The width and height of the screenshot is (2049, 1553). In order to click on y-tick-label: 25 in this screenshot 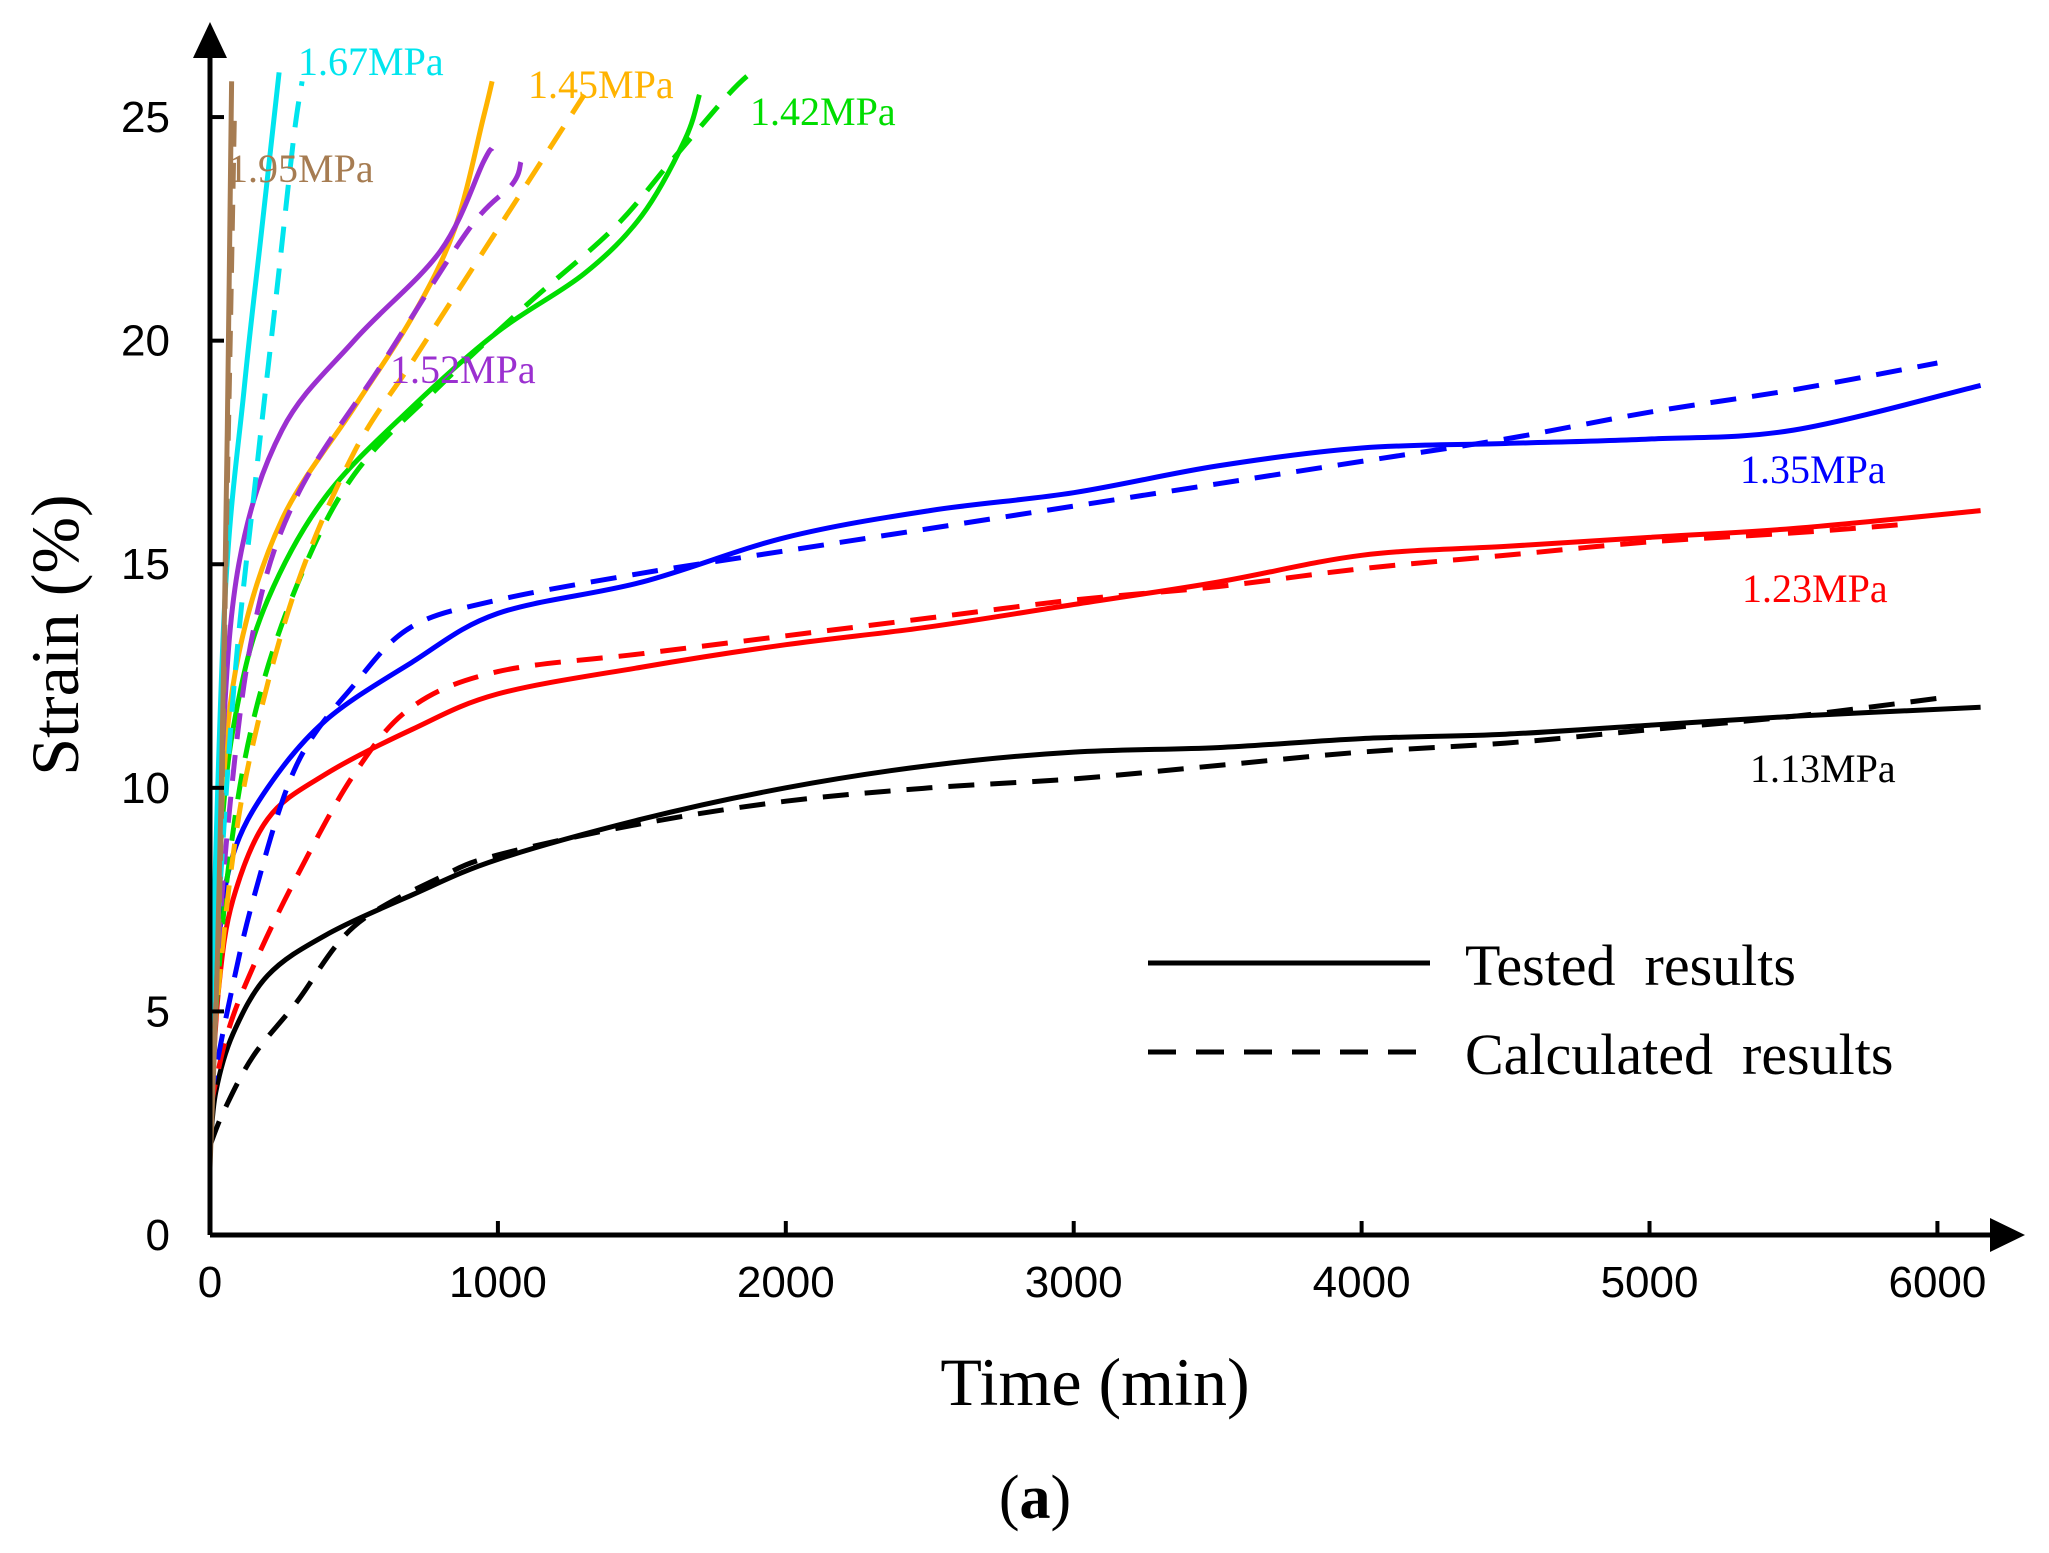, I will do `click(145, 117)`.